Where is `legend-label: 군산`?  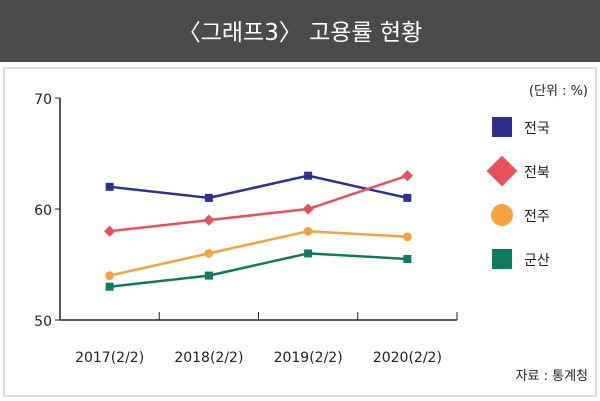
legend-label: 군산 is located at coordinates (537, 261).